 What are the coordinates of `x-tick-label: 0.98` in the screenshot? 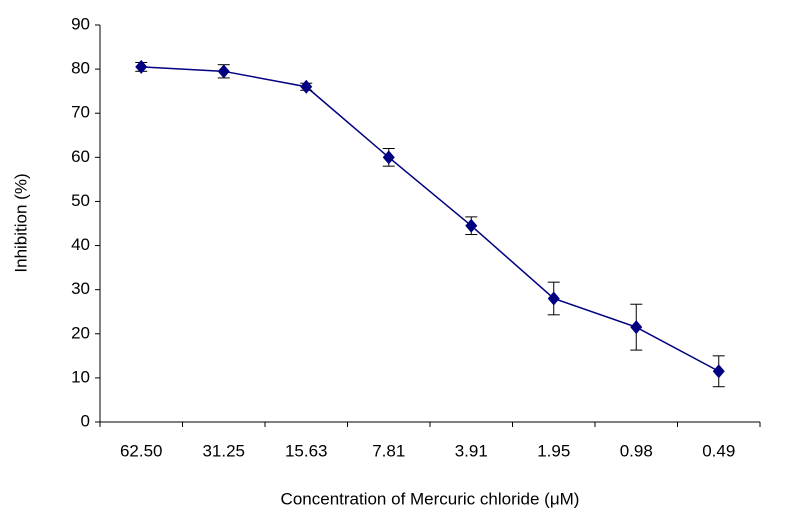 It's located at (636, 450).